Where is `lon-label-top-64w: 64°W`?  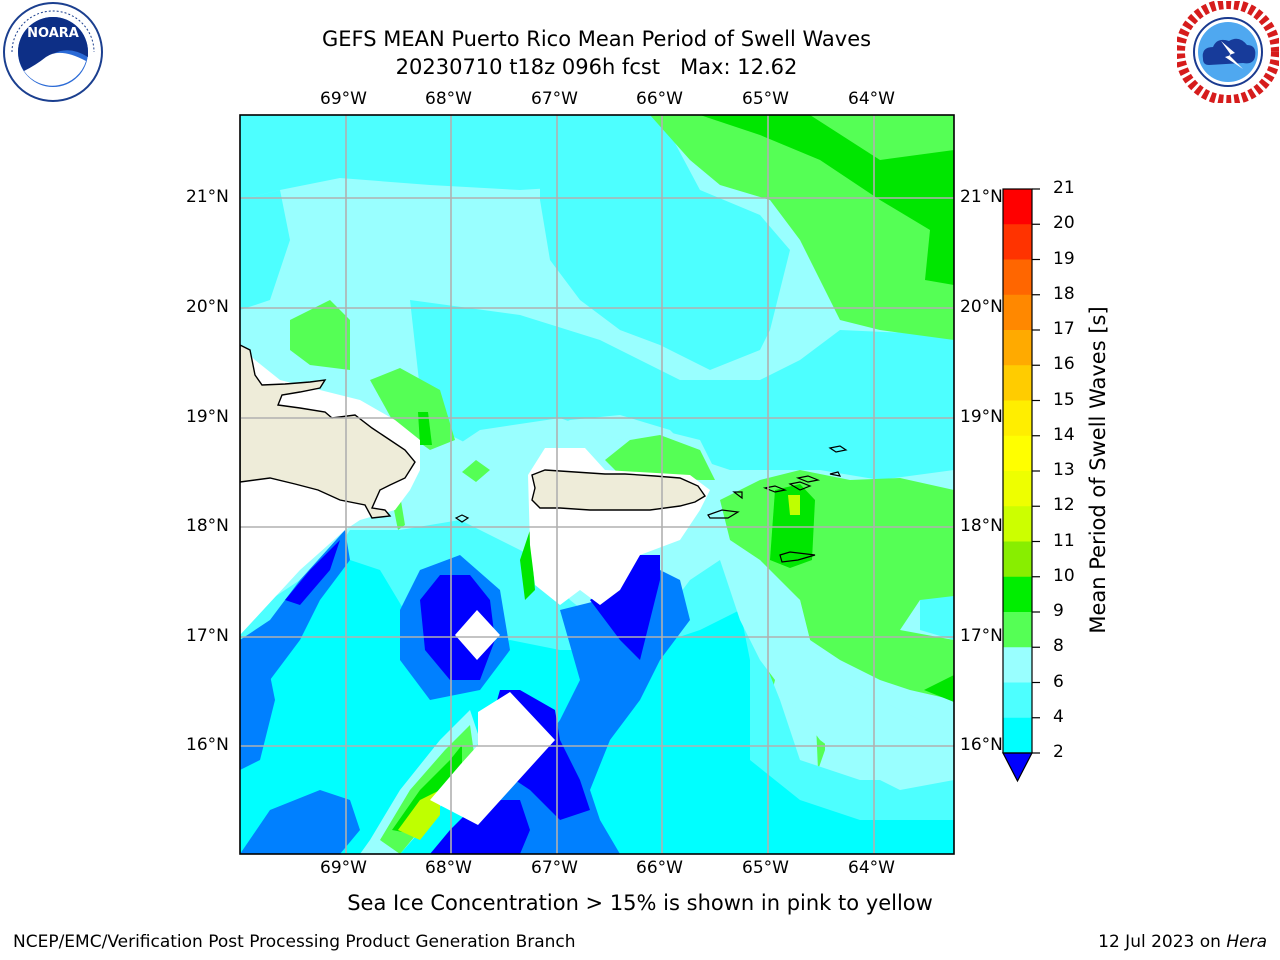 lon-label-top-64w: 64°W is located at coordinates (871, 99).